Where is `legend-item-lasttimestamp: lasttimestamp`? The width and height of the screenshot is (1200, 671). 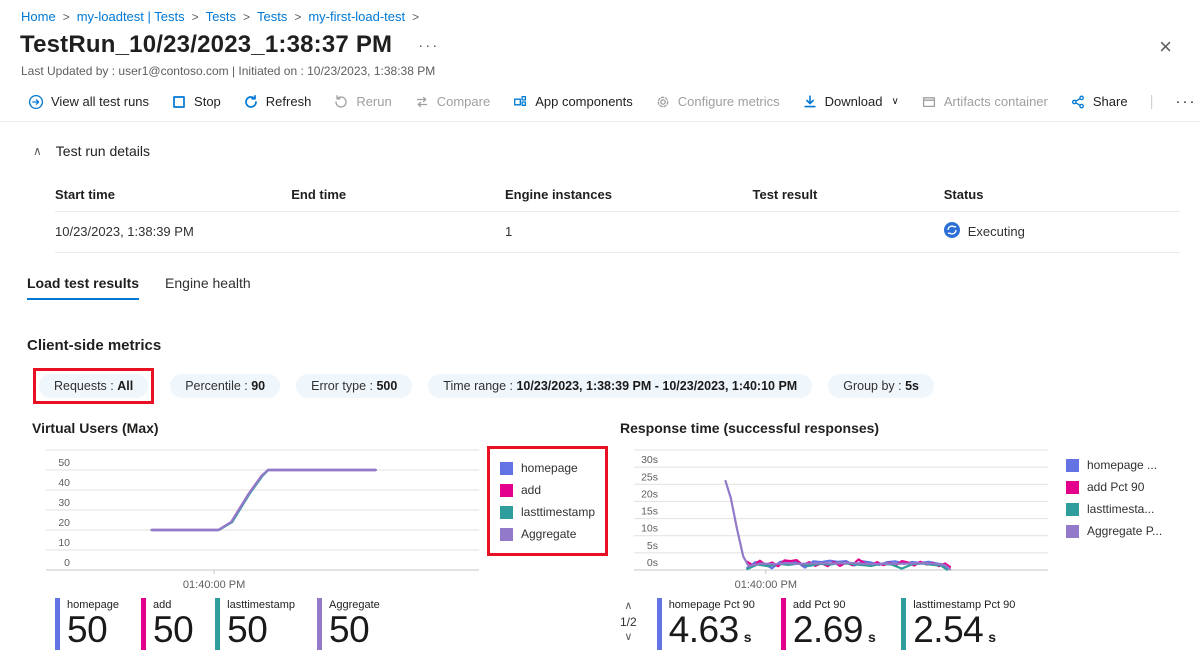 legend-item-lasttimestamp: lasttimestamp is located at coordinates (547, 512).